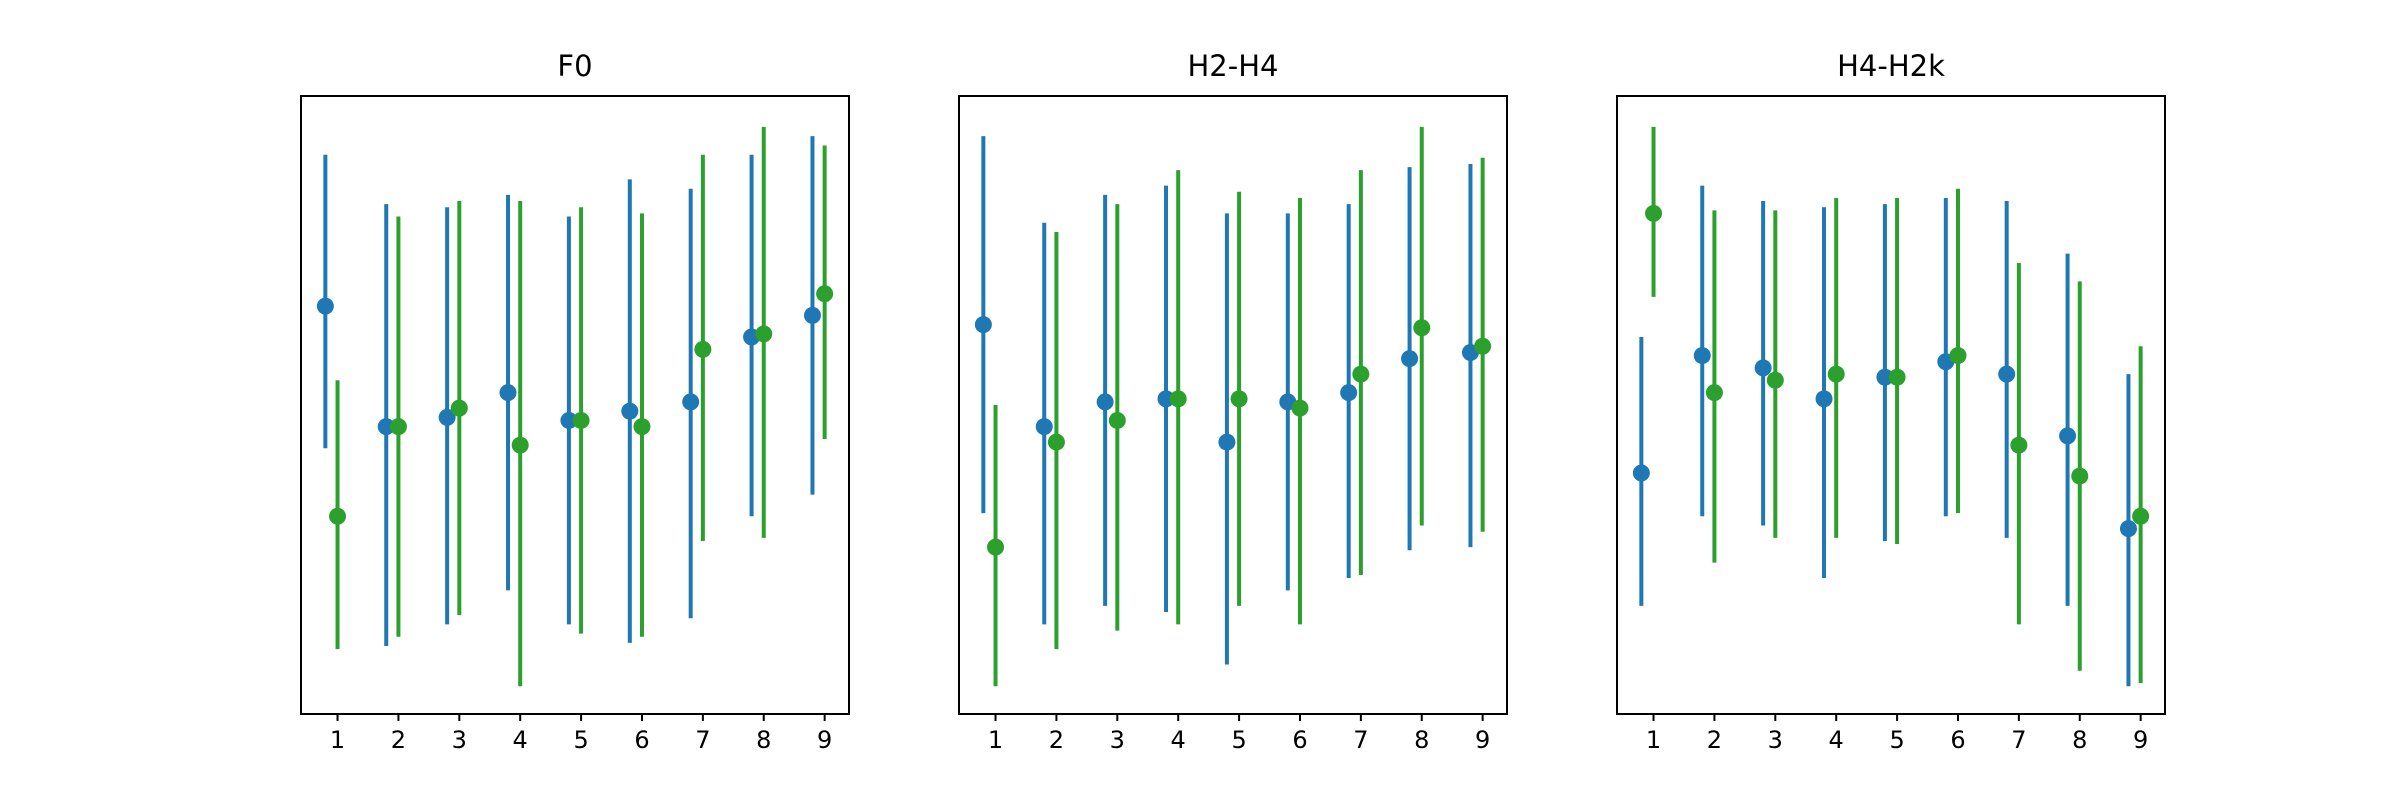 The height and width of the screenshot is (800, 2400). What do you see at coordinates (1233, 66) in the screenshot?
I see `panel-title: H2-H4` at bounding box center [1233, 66].